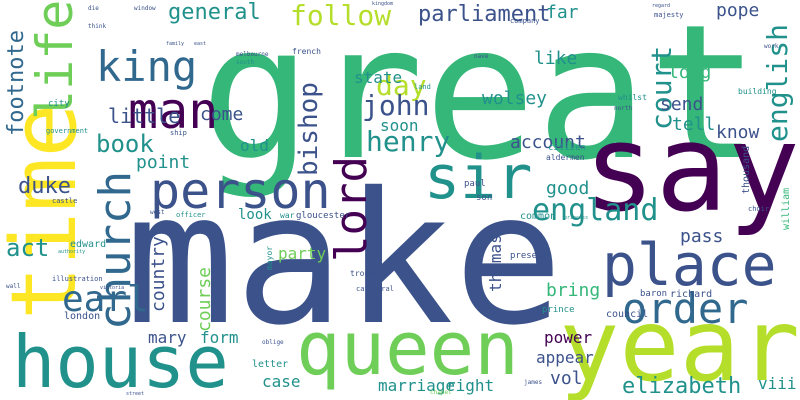 The width and height of the screenshot is (800, 400). I want to click on word-oblige: oblige, so click(273, 342).